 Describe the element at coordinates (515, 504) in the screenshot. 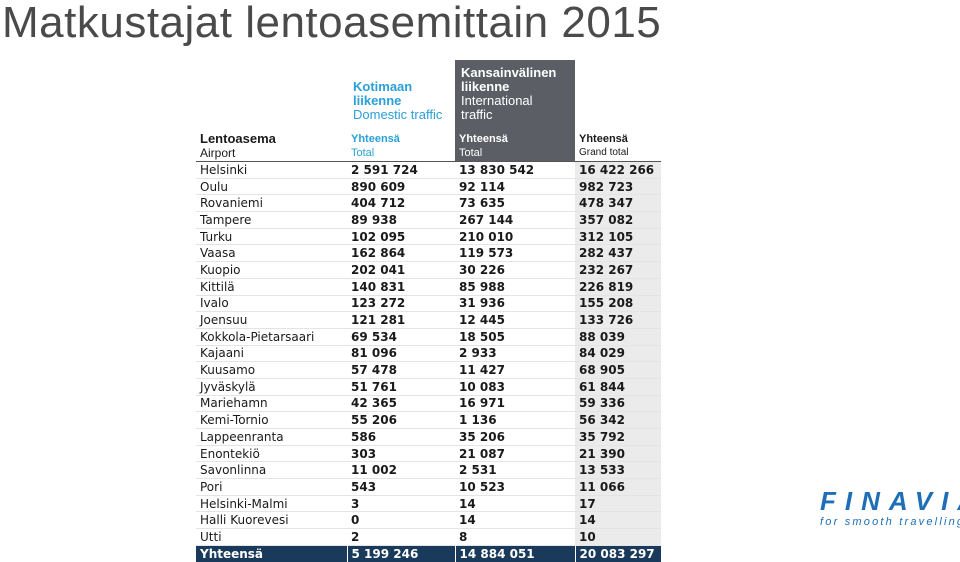

I see `international-total-cell: 14` at that location.